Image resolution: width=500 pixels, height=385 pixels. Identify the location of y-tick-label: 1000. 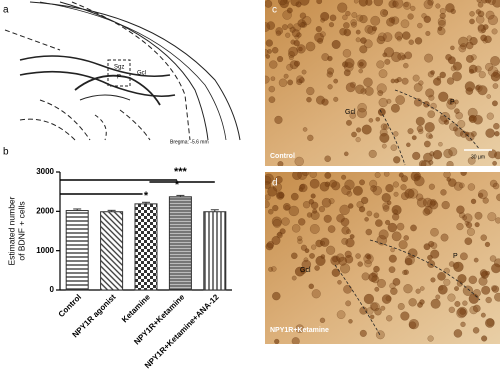
(45, 250).